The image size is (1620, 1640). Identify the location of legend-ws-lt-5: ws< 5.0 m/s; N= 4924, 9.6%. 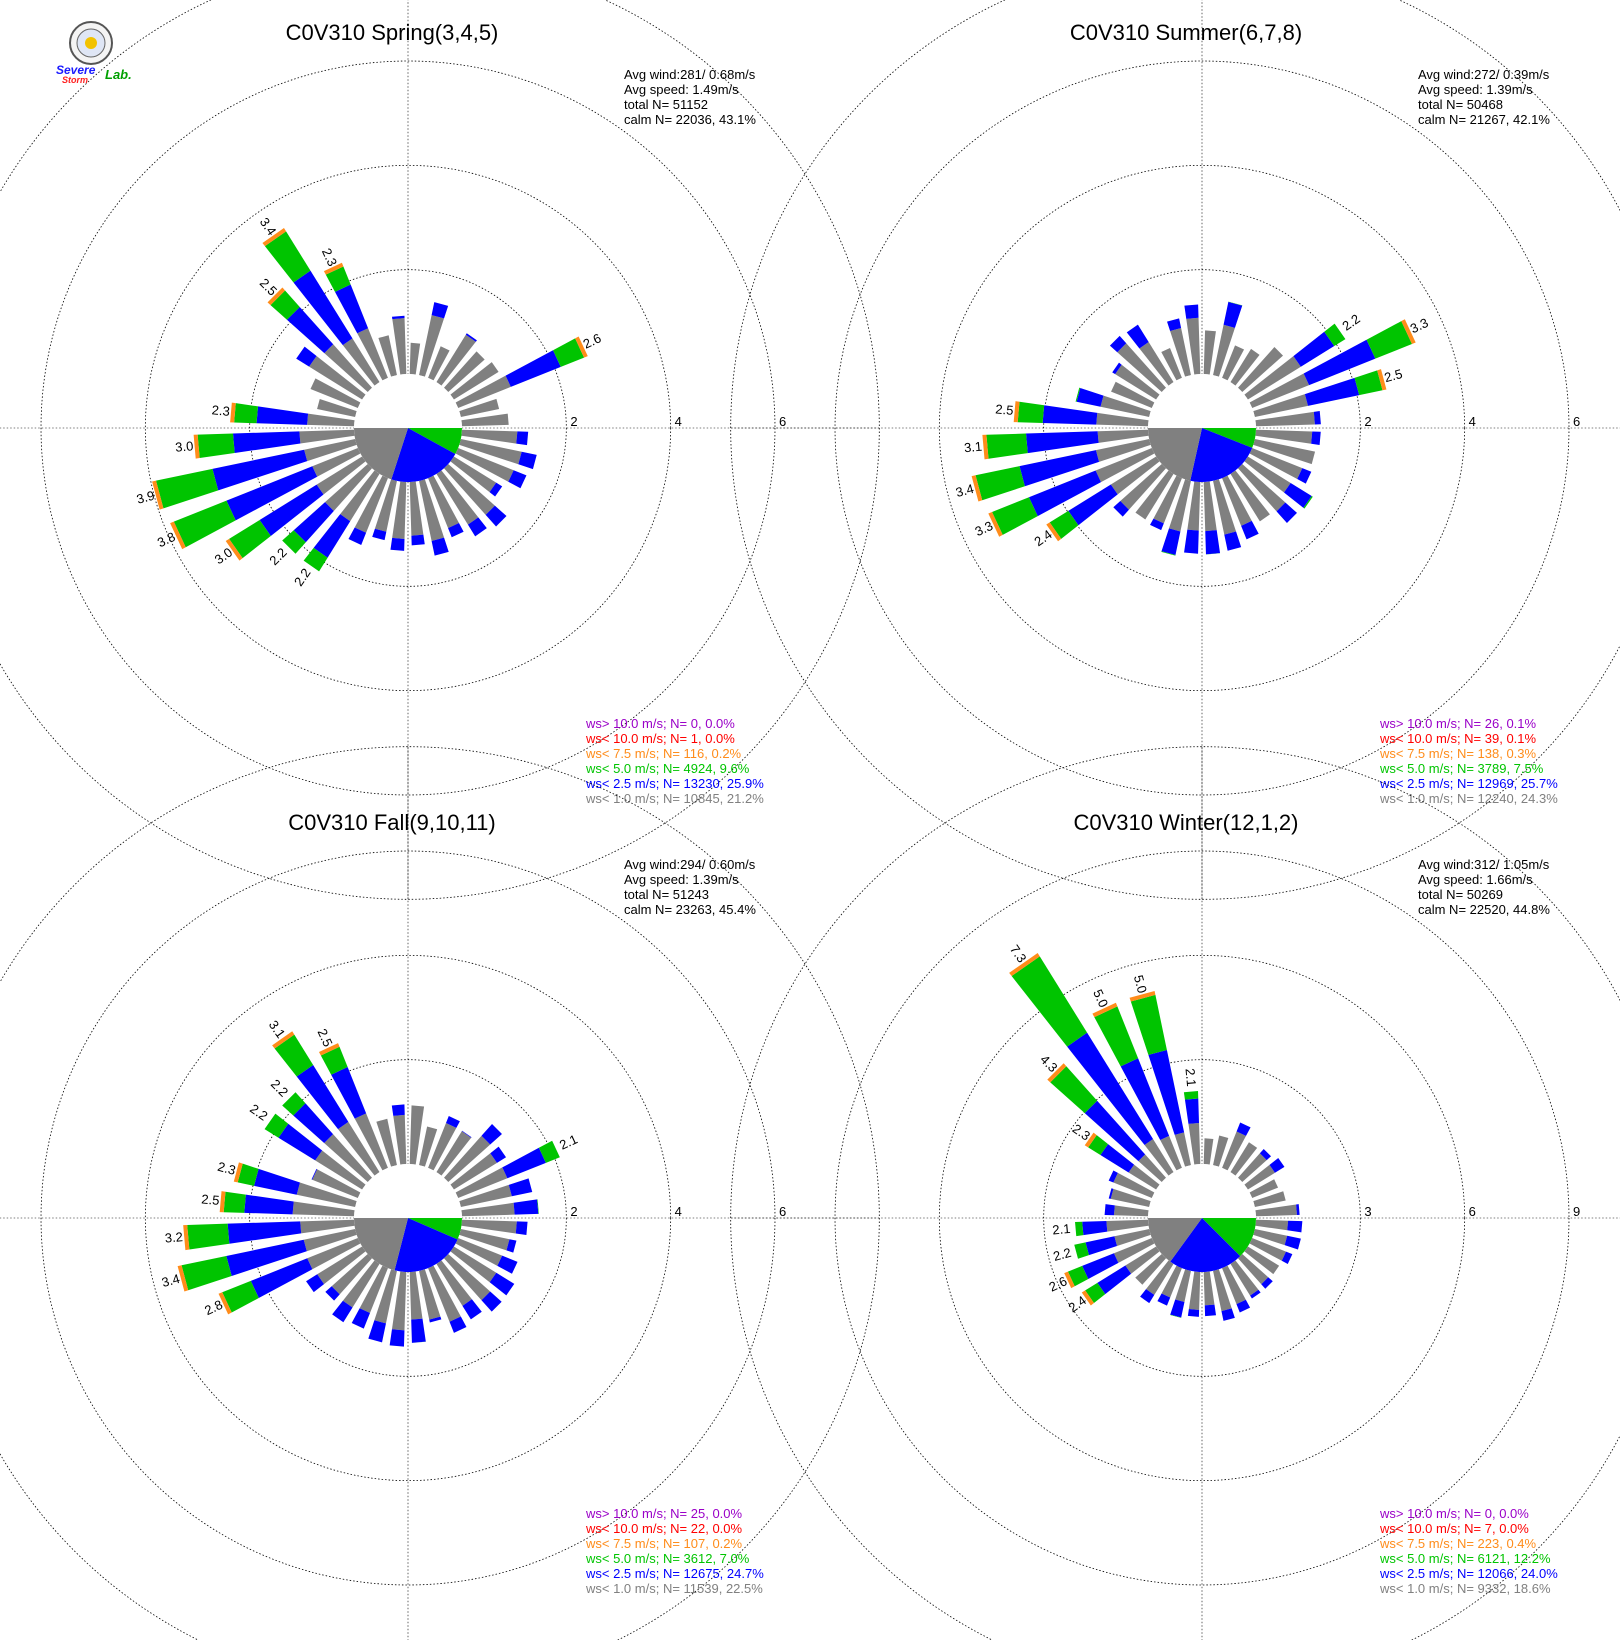
(667, 768).